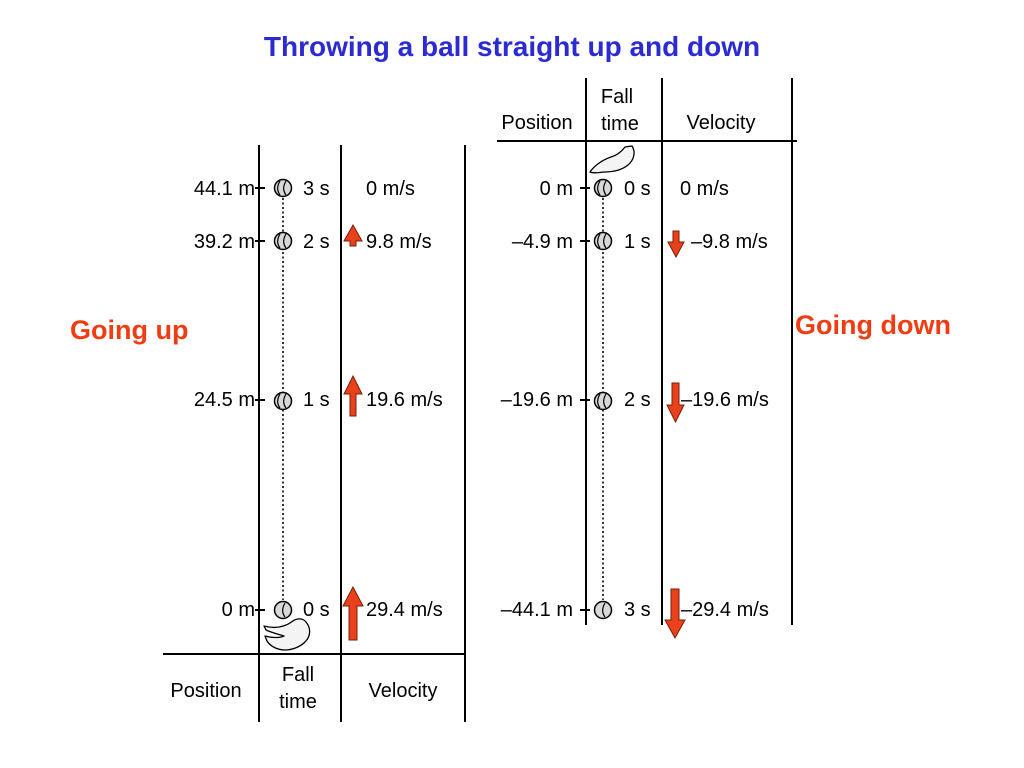 This screenshot has width=1024, height=768. What do you see at coordinates (404, 610) in the screenshot?
I see `up-row-velocity: 29.4 m/s` at bounding box center [404, 610].